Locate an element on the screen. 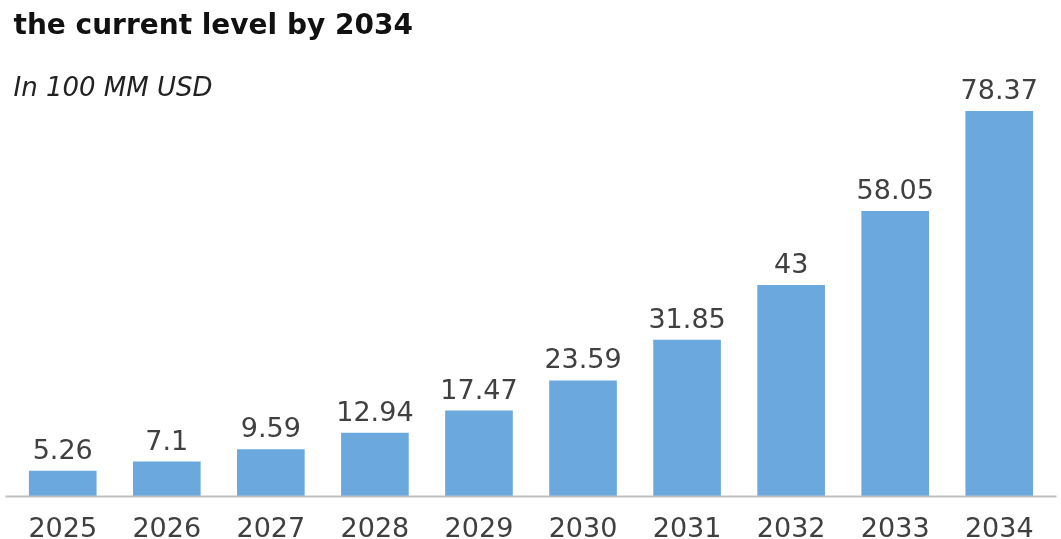  x-tick-label: 2034 is located at coordinates (999, 525).